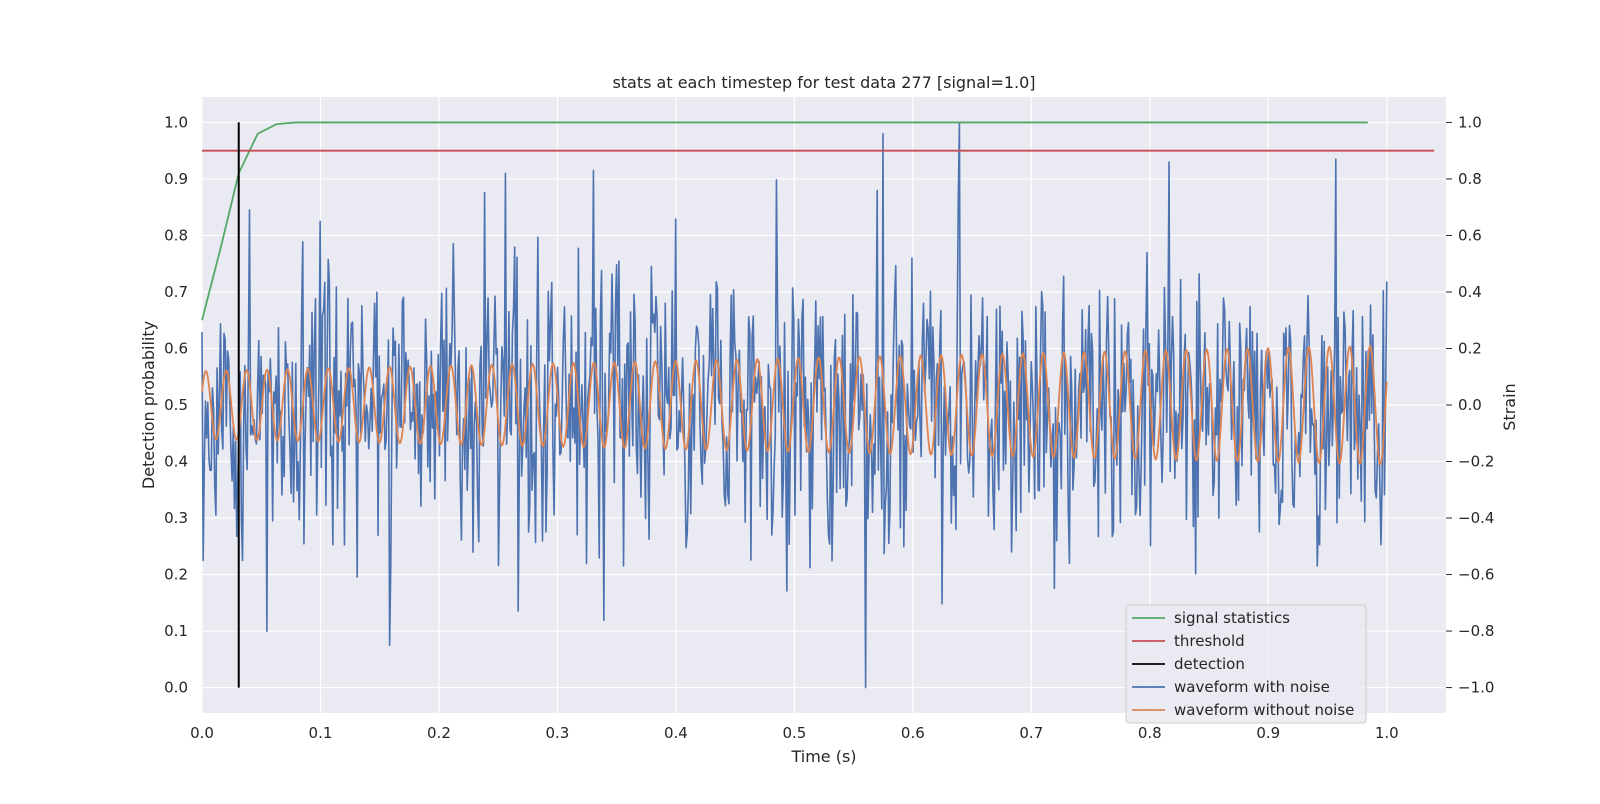  What do you see at coordinates (823, 756) in the screenshot?
I see `x-axis-label: Time (s)` at bounding box center [823, 756].